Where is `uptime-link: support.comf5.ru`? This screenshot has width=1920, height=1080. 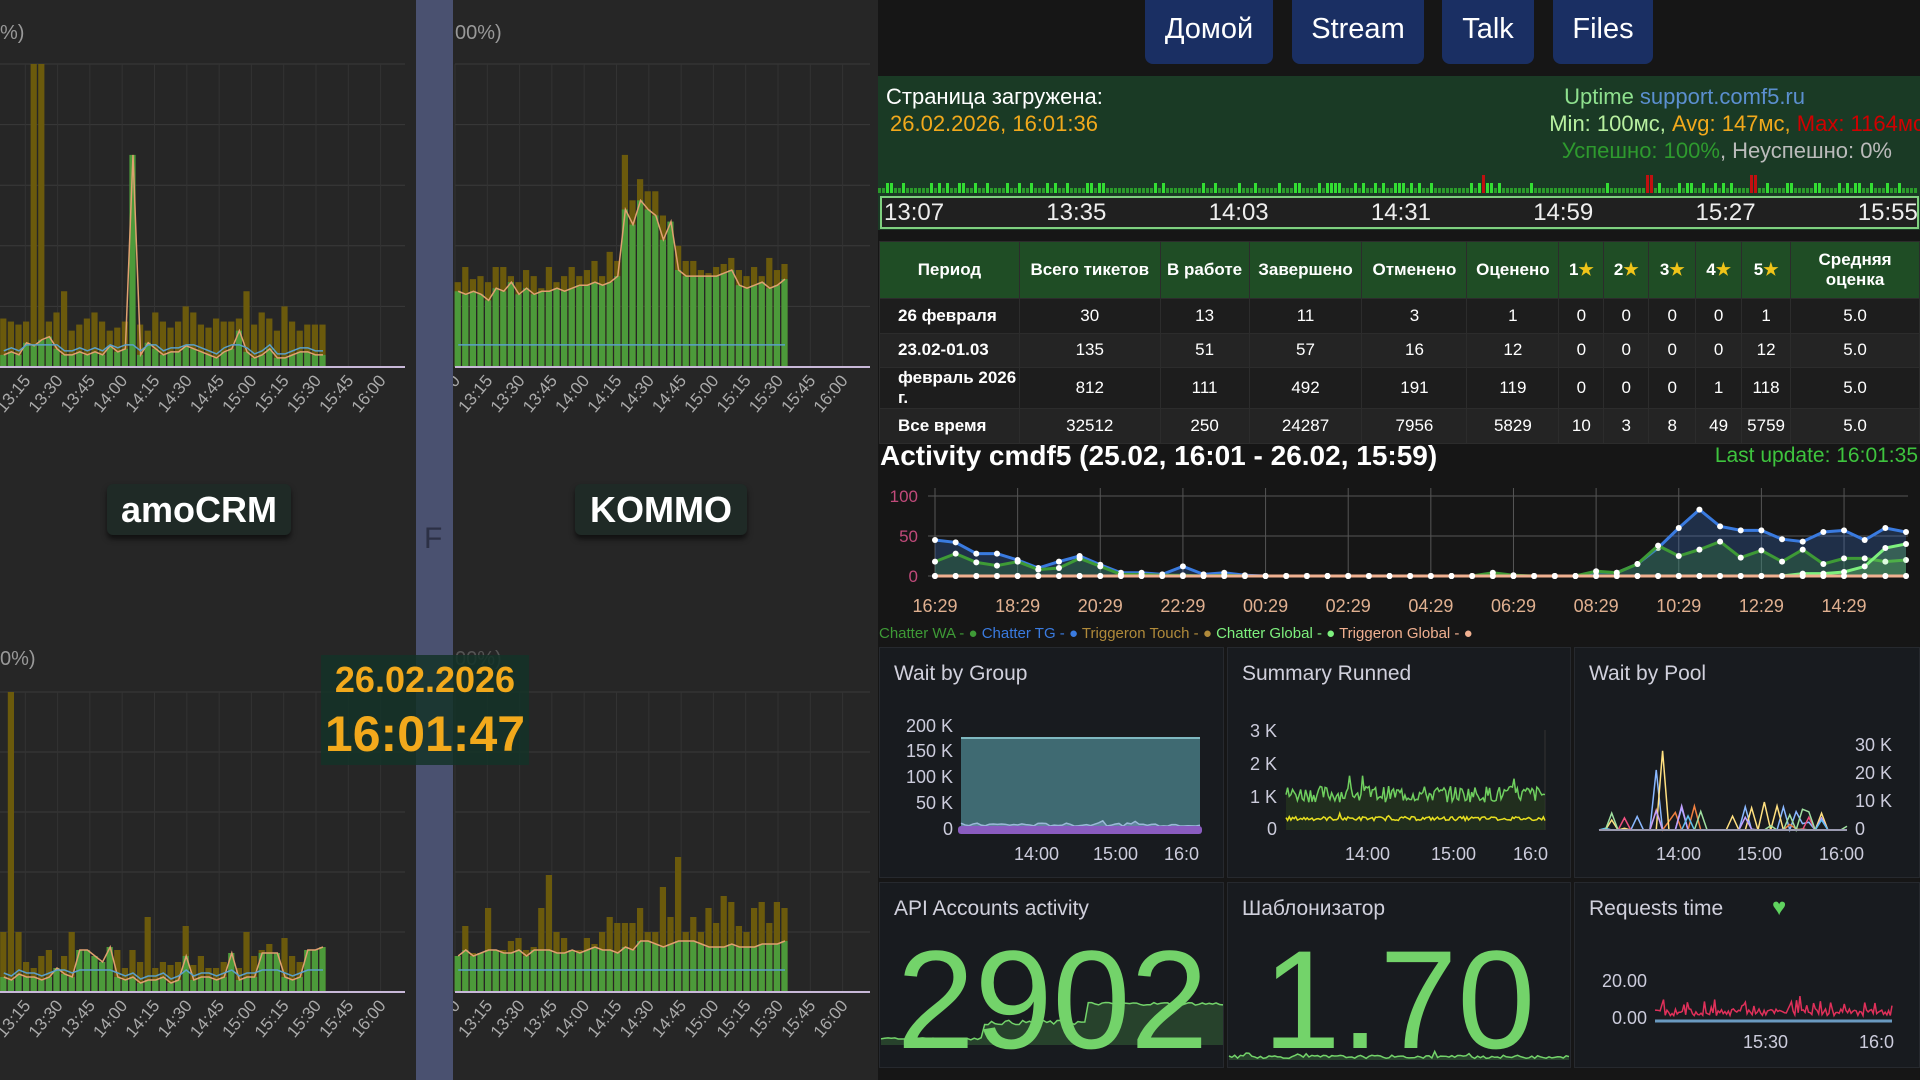
uptime-link: support.comf5.ru is located at coordinates (1722, 96).